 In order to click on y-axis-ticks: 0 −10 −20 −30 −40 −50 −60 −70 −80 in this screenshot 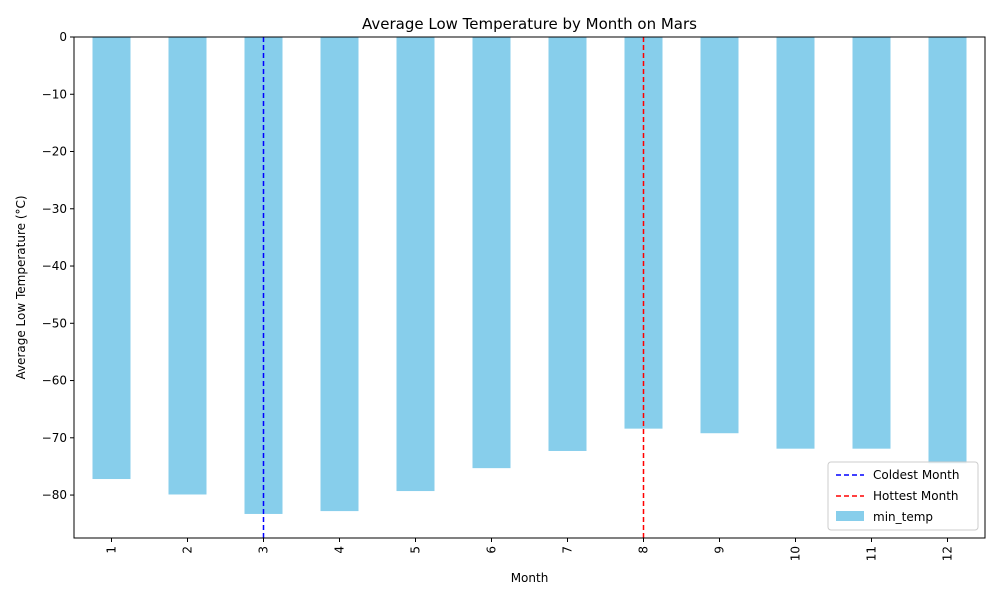, I will do `click(58, 266)`.